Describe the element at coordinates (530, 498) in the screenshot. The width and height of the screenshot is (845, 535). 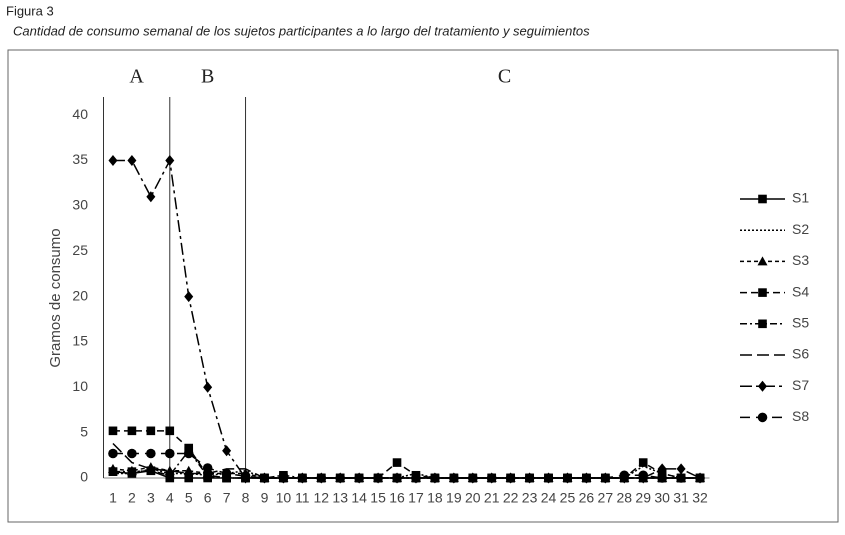
I see `x-tick-label: 23` at that location.